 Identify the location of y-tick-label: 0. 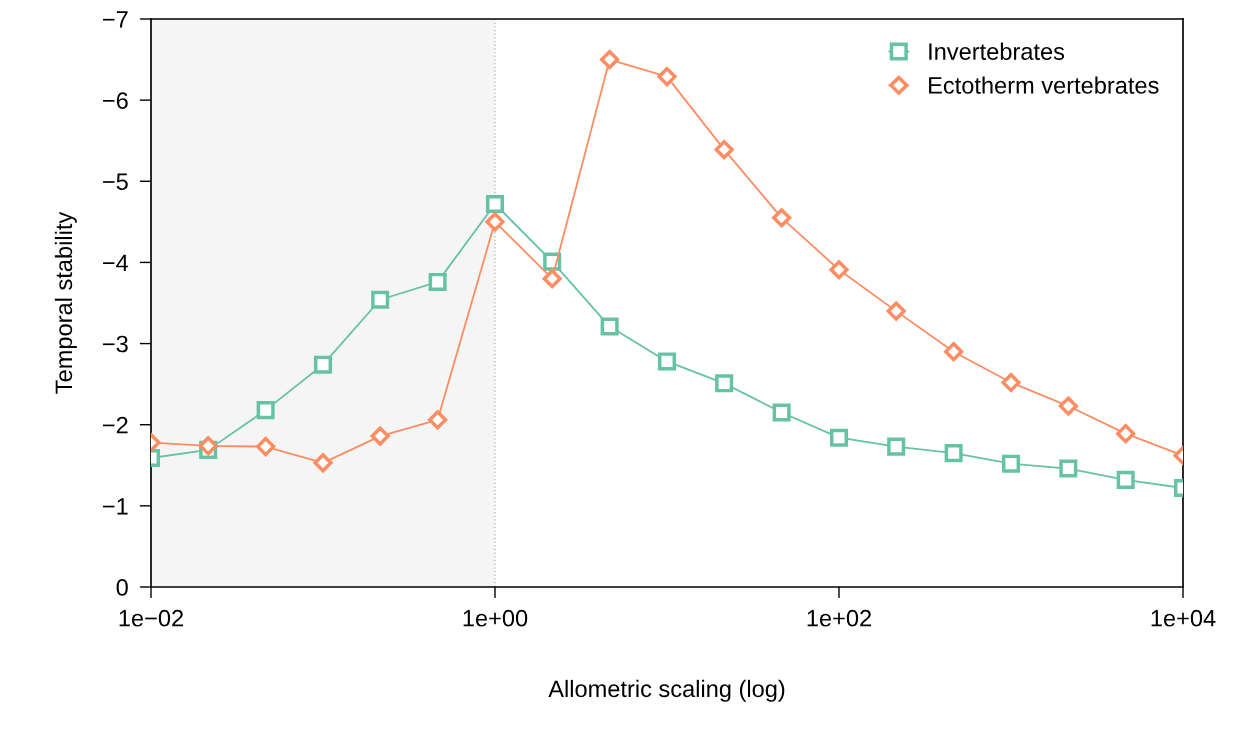
(122, 587).